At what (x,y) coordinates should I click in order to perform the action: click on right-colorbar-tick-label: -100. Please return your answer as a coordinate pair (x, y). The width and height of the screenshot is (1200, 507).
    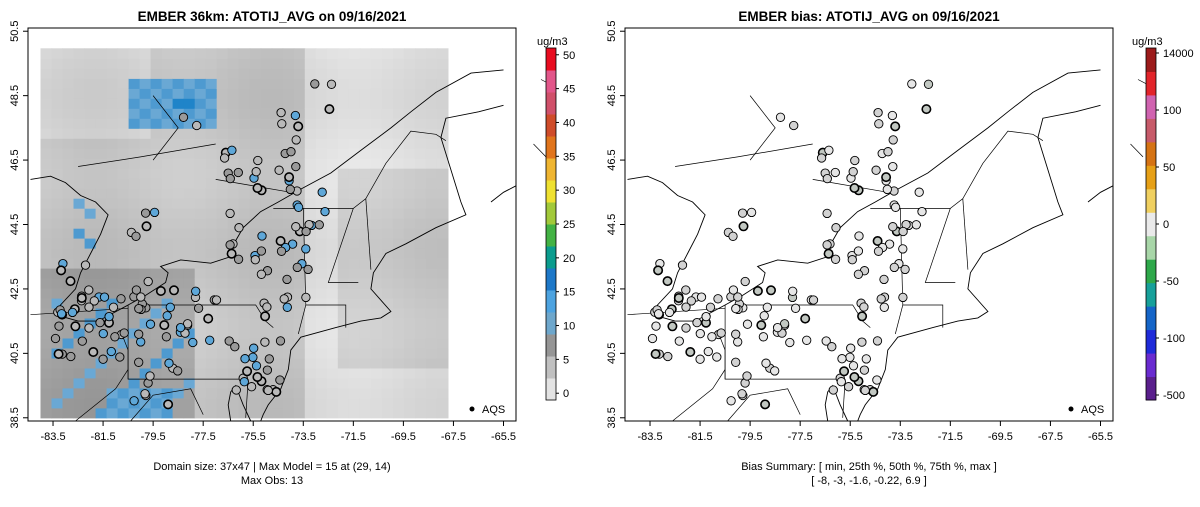
    Looking at the image, I should click on (1174, 339).